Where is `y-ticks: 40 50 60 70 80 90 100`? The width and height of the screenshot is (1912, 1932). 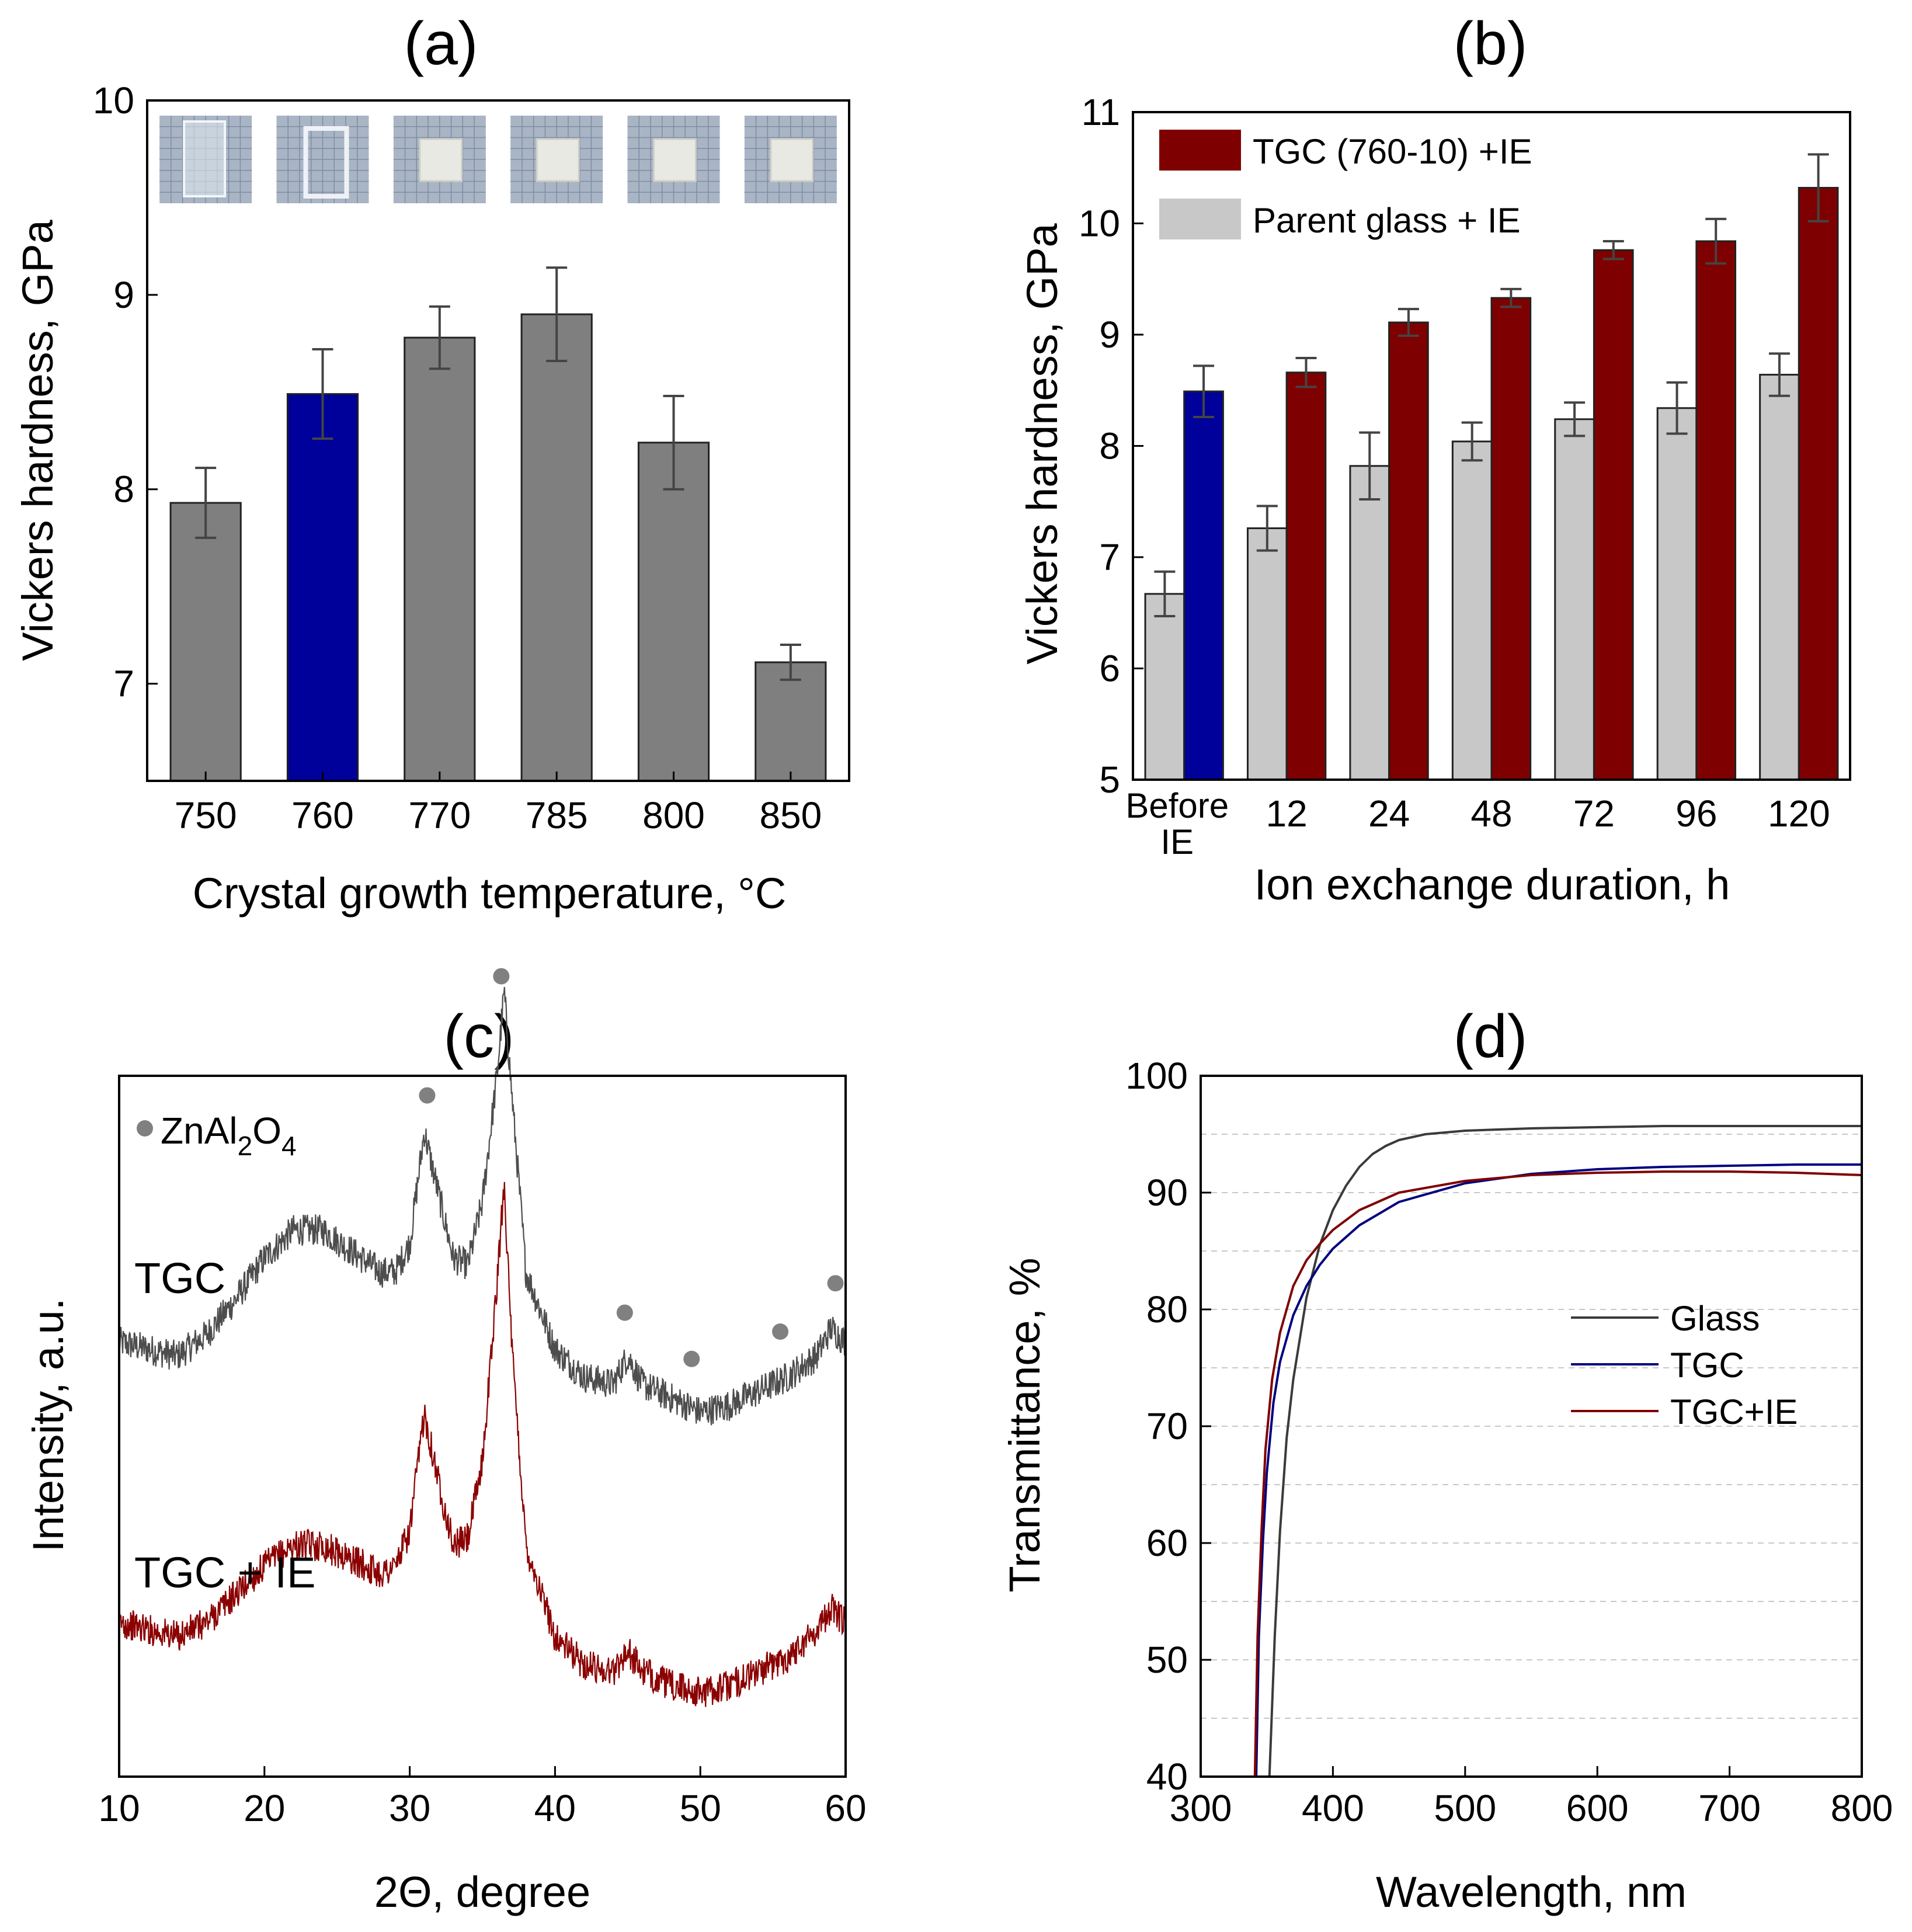
y-ticks: 40 50 60 70 80 90 100 is located at coordinates (1168, 1426).